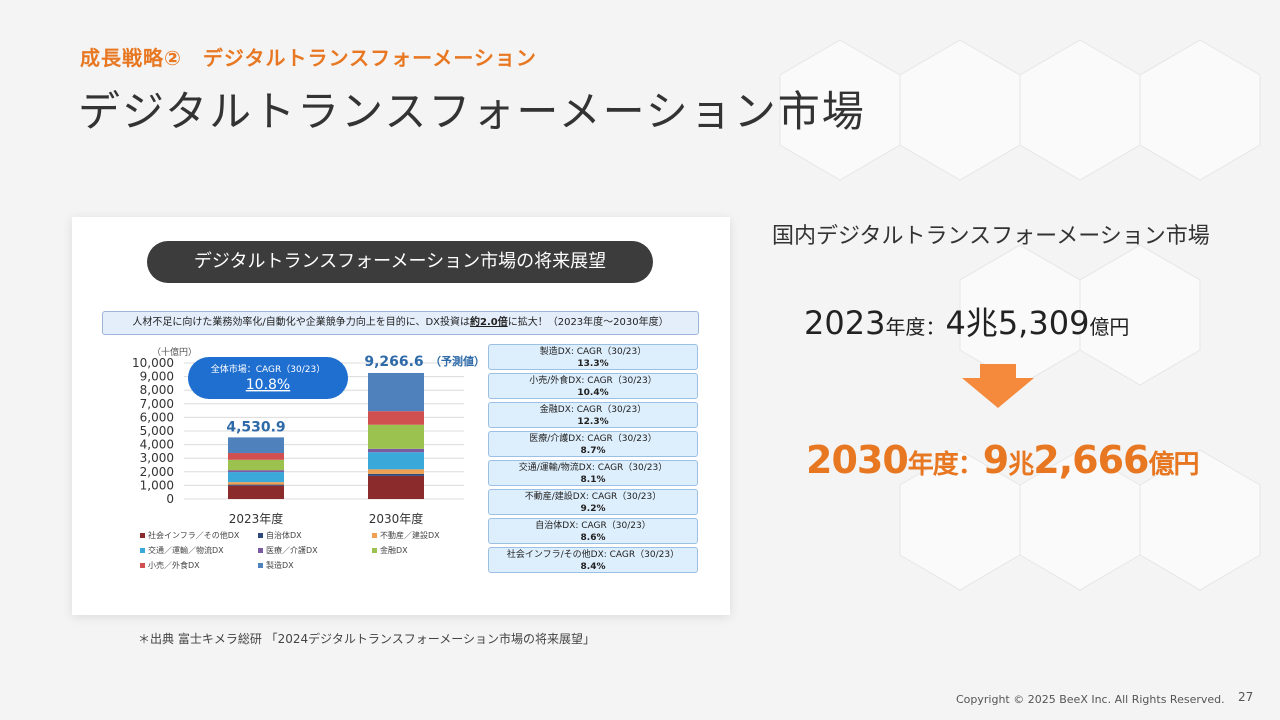 This screenshot has width=1280, height=720. Describe the element at coordinates (255, 427) in the screenshot. I see `total-2023-label: 4,530.9` at that location.